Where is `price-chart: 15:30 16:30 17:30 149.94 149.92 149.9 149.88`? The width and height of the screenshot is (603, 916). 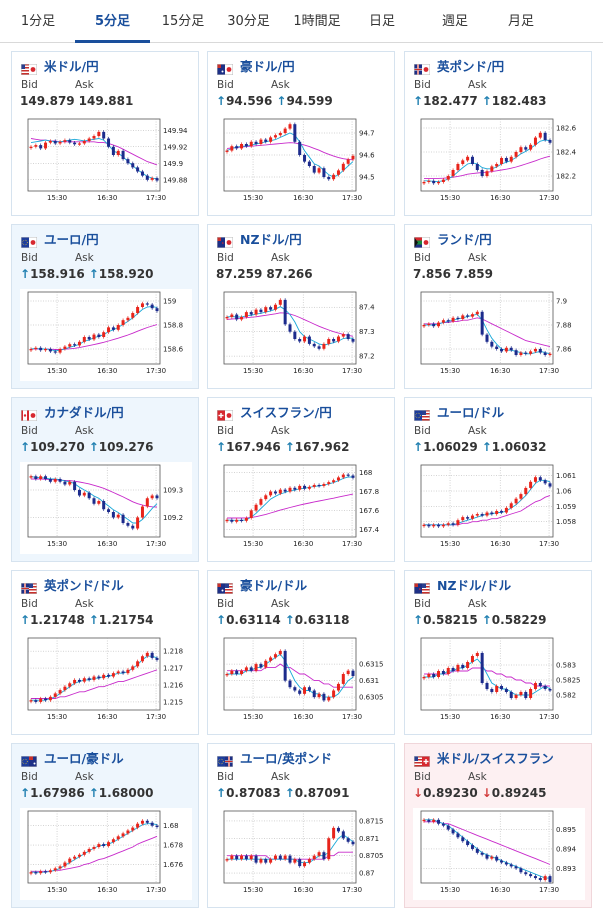 price-chart: 15:30 16:30 17:30 149.94 149.92 149.9 149.88 is located at coordinates (106, 162).